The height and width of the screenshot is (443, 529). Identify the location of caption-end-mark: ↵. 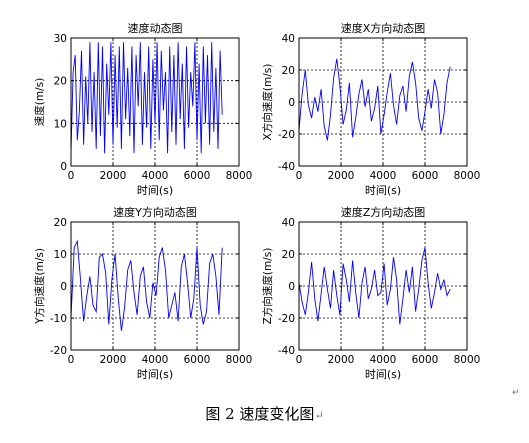
(319, 415).